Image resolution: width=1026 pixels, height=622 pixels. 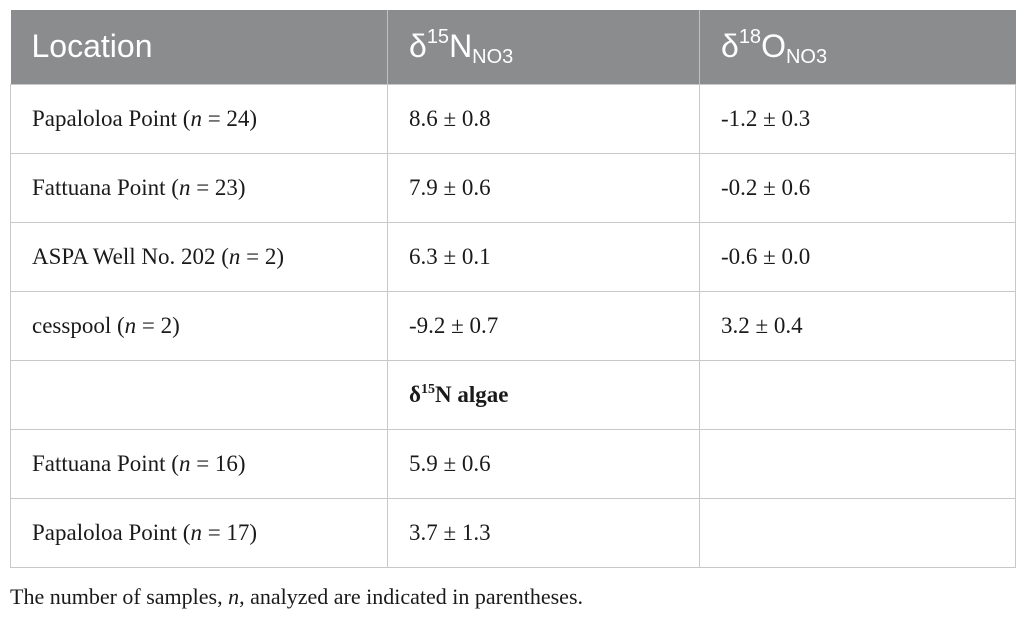 What do you see at coordinates (199, 187) in the screenshot?
I see `location-cell: Fattuana Point (n = 23)` at bounding box center [199, 187].